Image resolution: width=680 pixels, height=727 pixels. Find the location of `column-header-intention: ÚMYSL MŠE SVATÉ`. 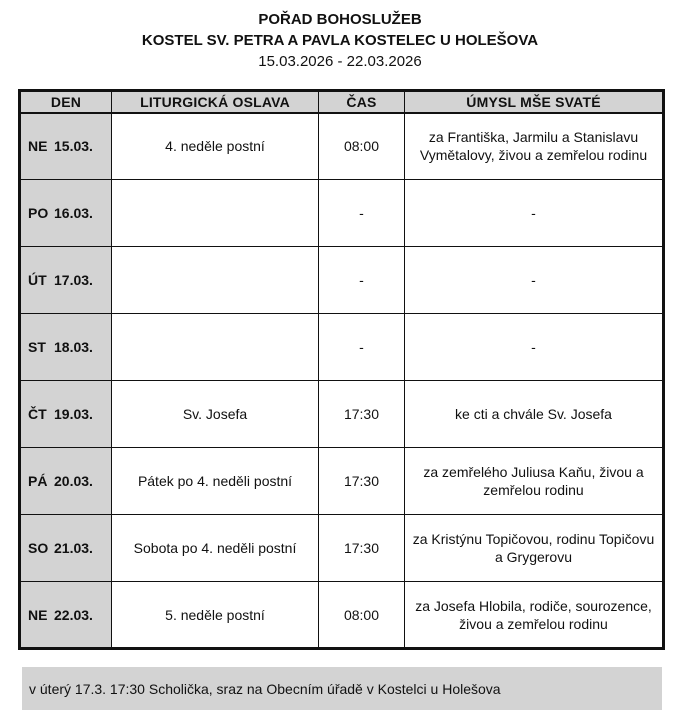

column-header-intention: ÚMYSL MŠE SVATÉ is located at coordinates (534, 102).